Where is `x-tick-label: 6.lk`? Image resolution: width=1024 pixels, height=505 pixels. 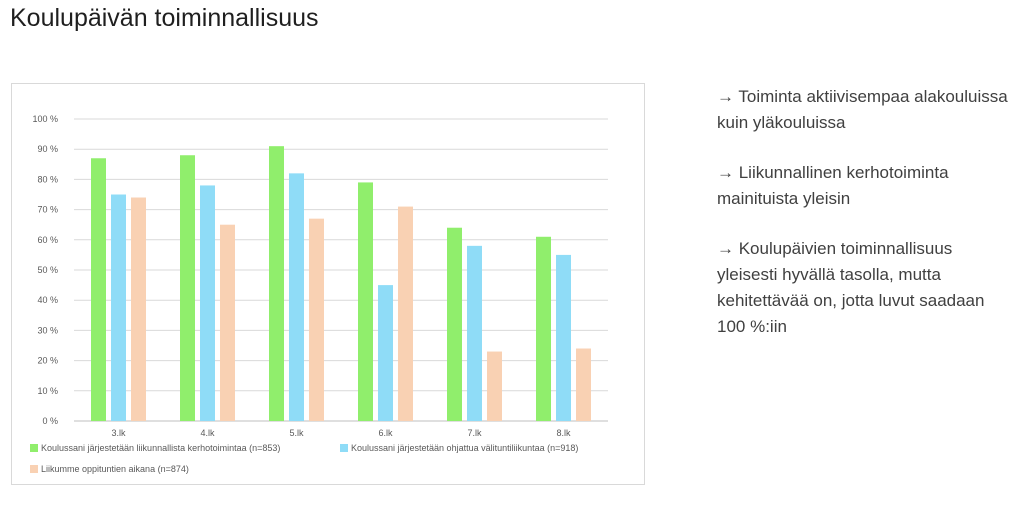
x-tick-label: 6.lk is located at coordinates (385, 433).